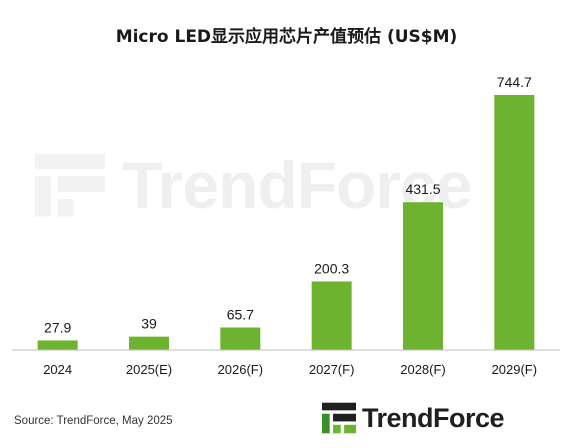 Image resolution: width=573 pixels, height=448 pixels. I want to click on x-tick-label: 2024, so click(57, 369).